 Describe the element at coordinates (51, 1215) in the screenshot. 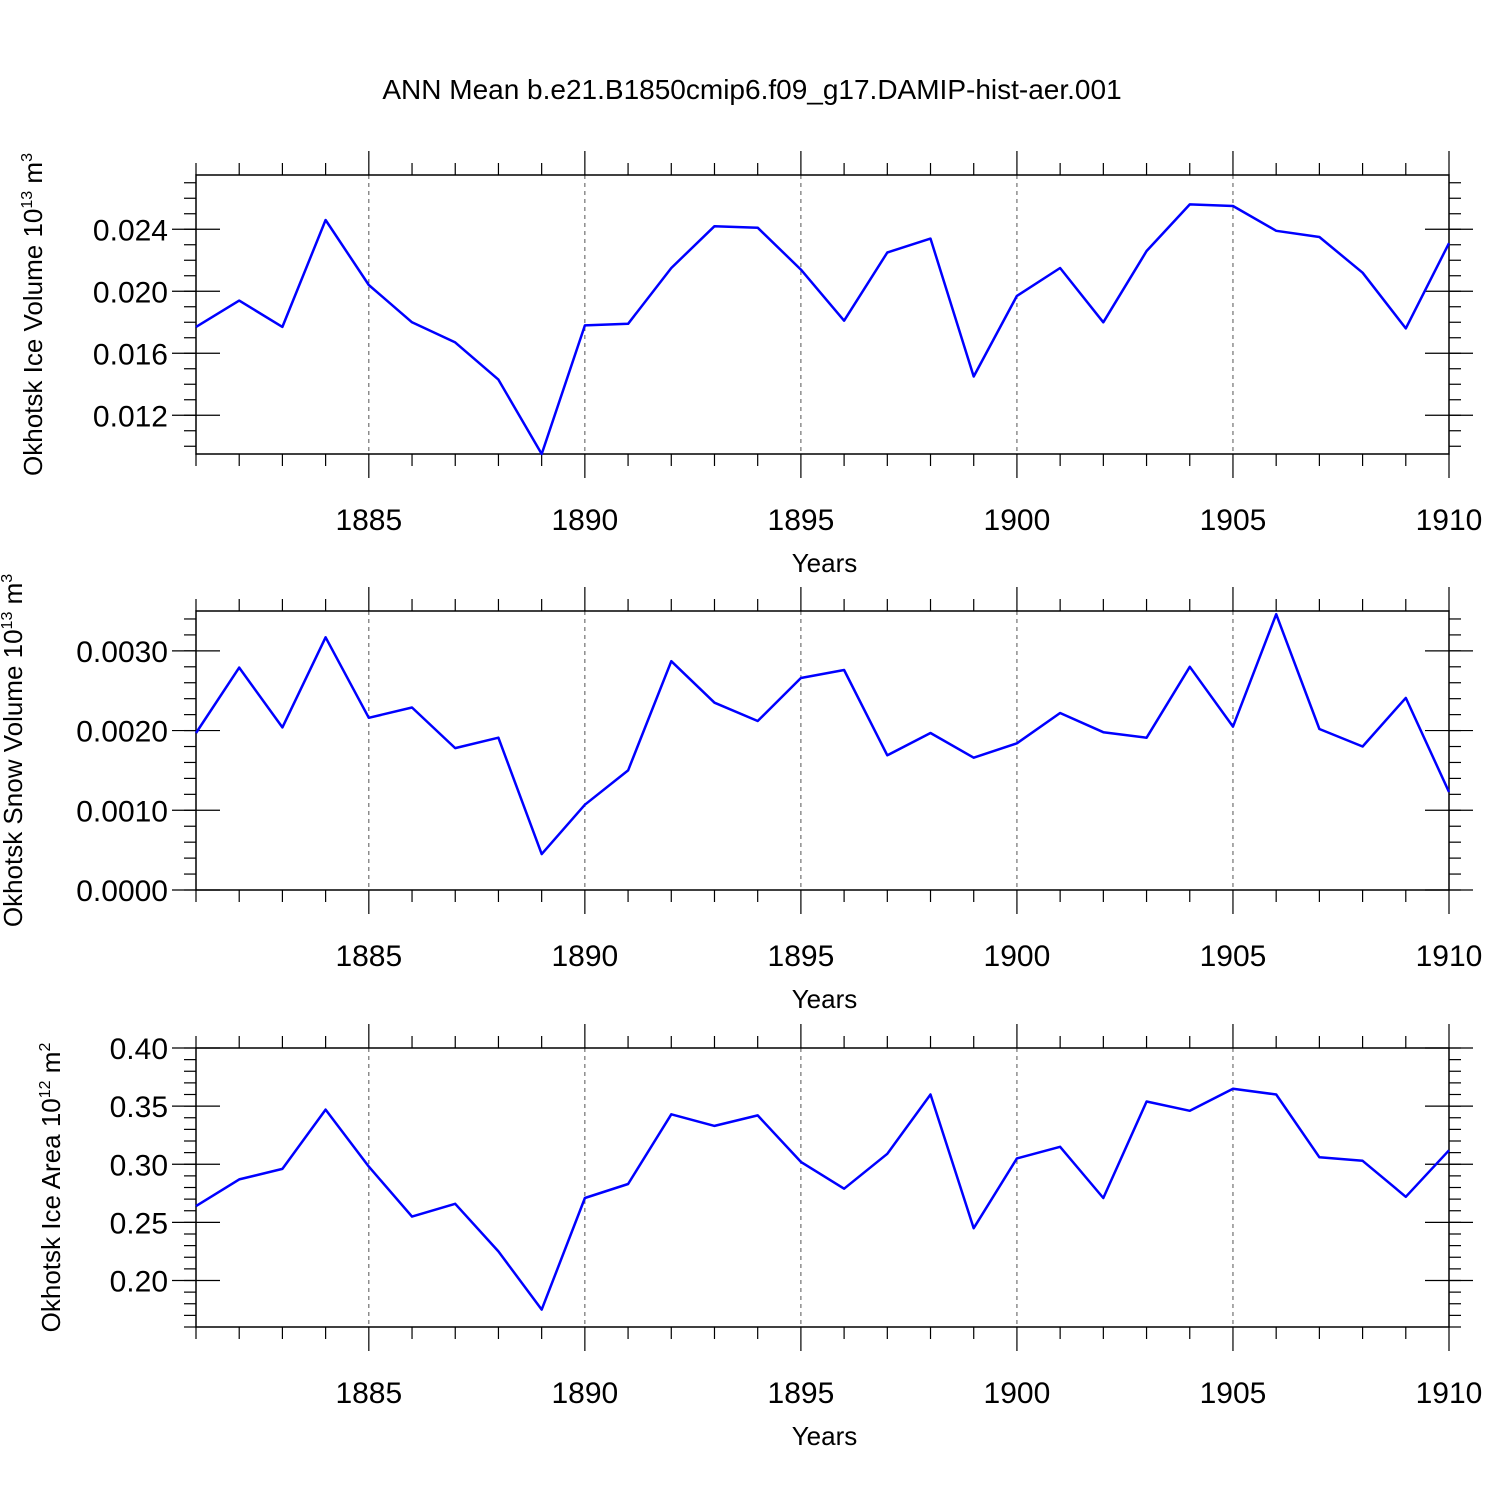

I see `y-axis-title-main: Okhotsk Ice Area 10` at that location.